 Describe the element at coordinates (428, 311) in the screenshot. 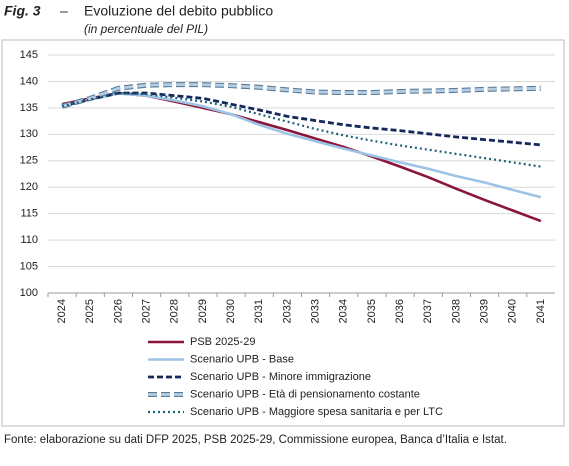

I see `x-tick-label: 2037` at that location.